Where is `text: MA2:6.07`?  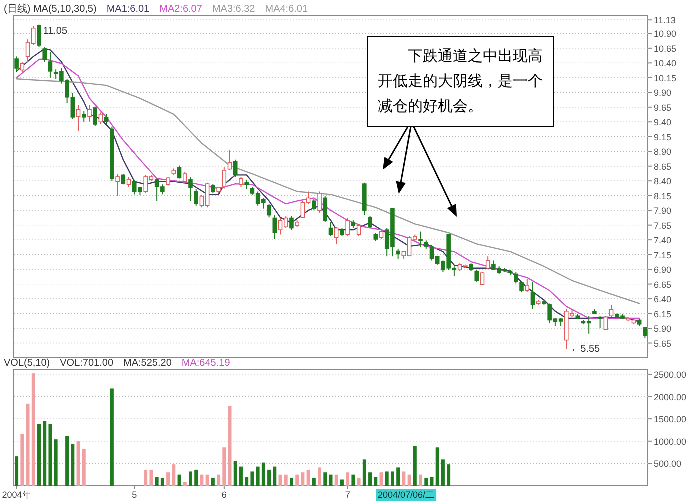 text: MA2:6.07 is located at coordinates (181, 9).